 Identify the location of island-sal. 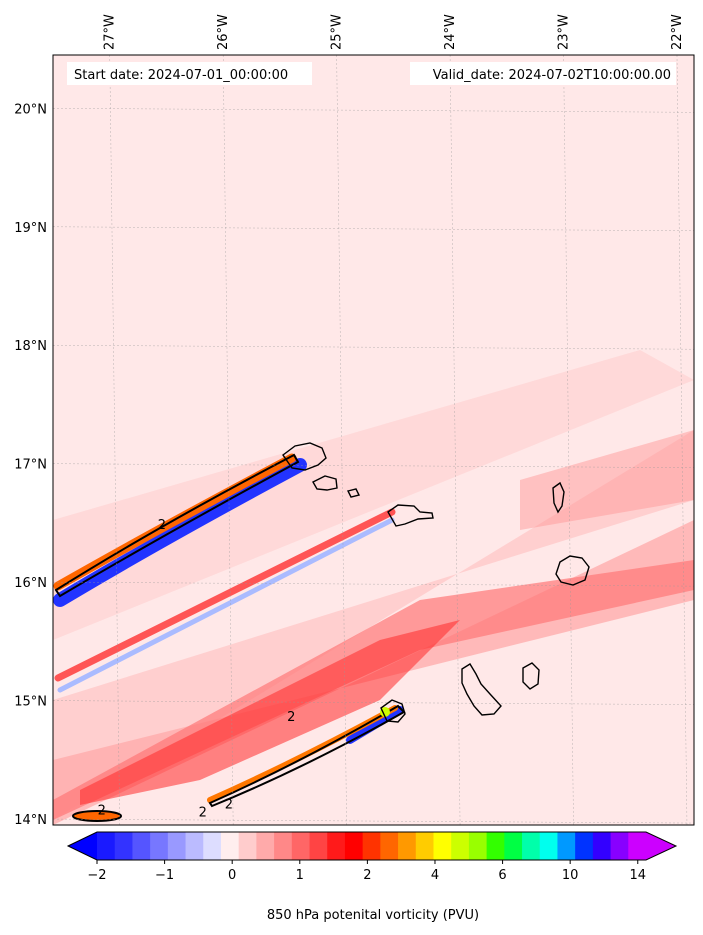
(558, 497).